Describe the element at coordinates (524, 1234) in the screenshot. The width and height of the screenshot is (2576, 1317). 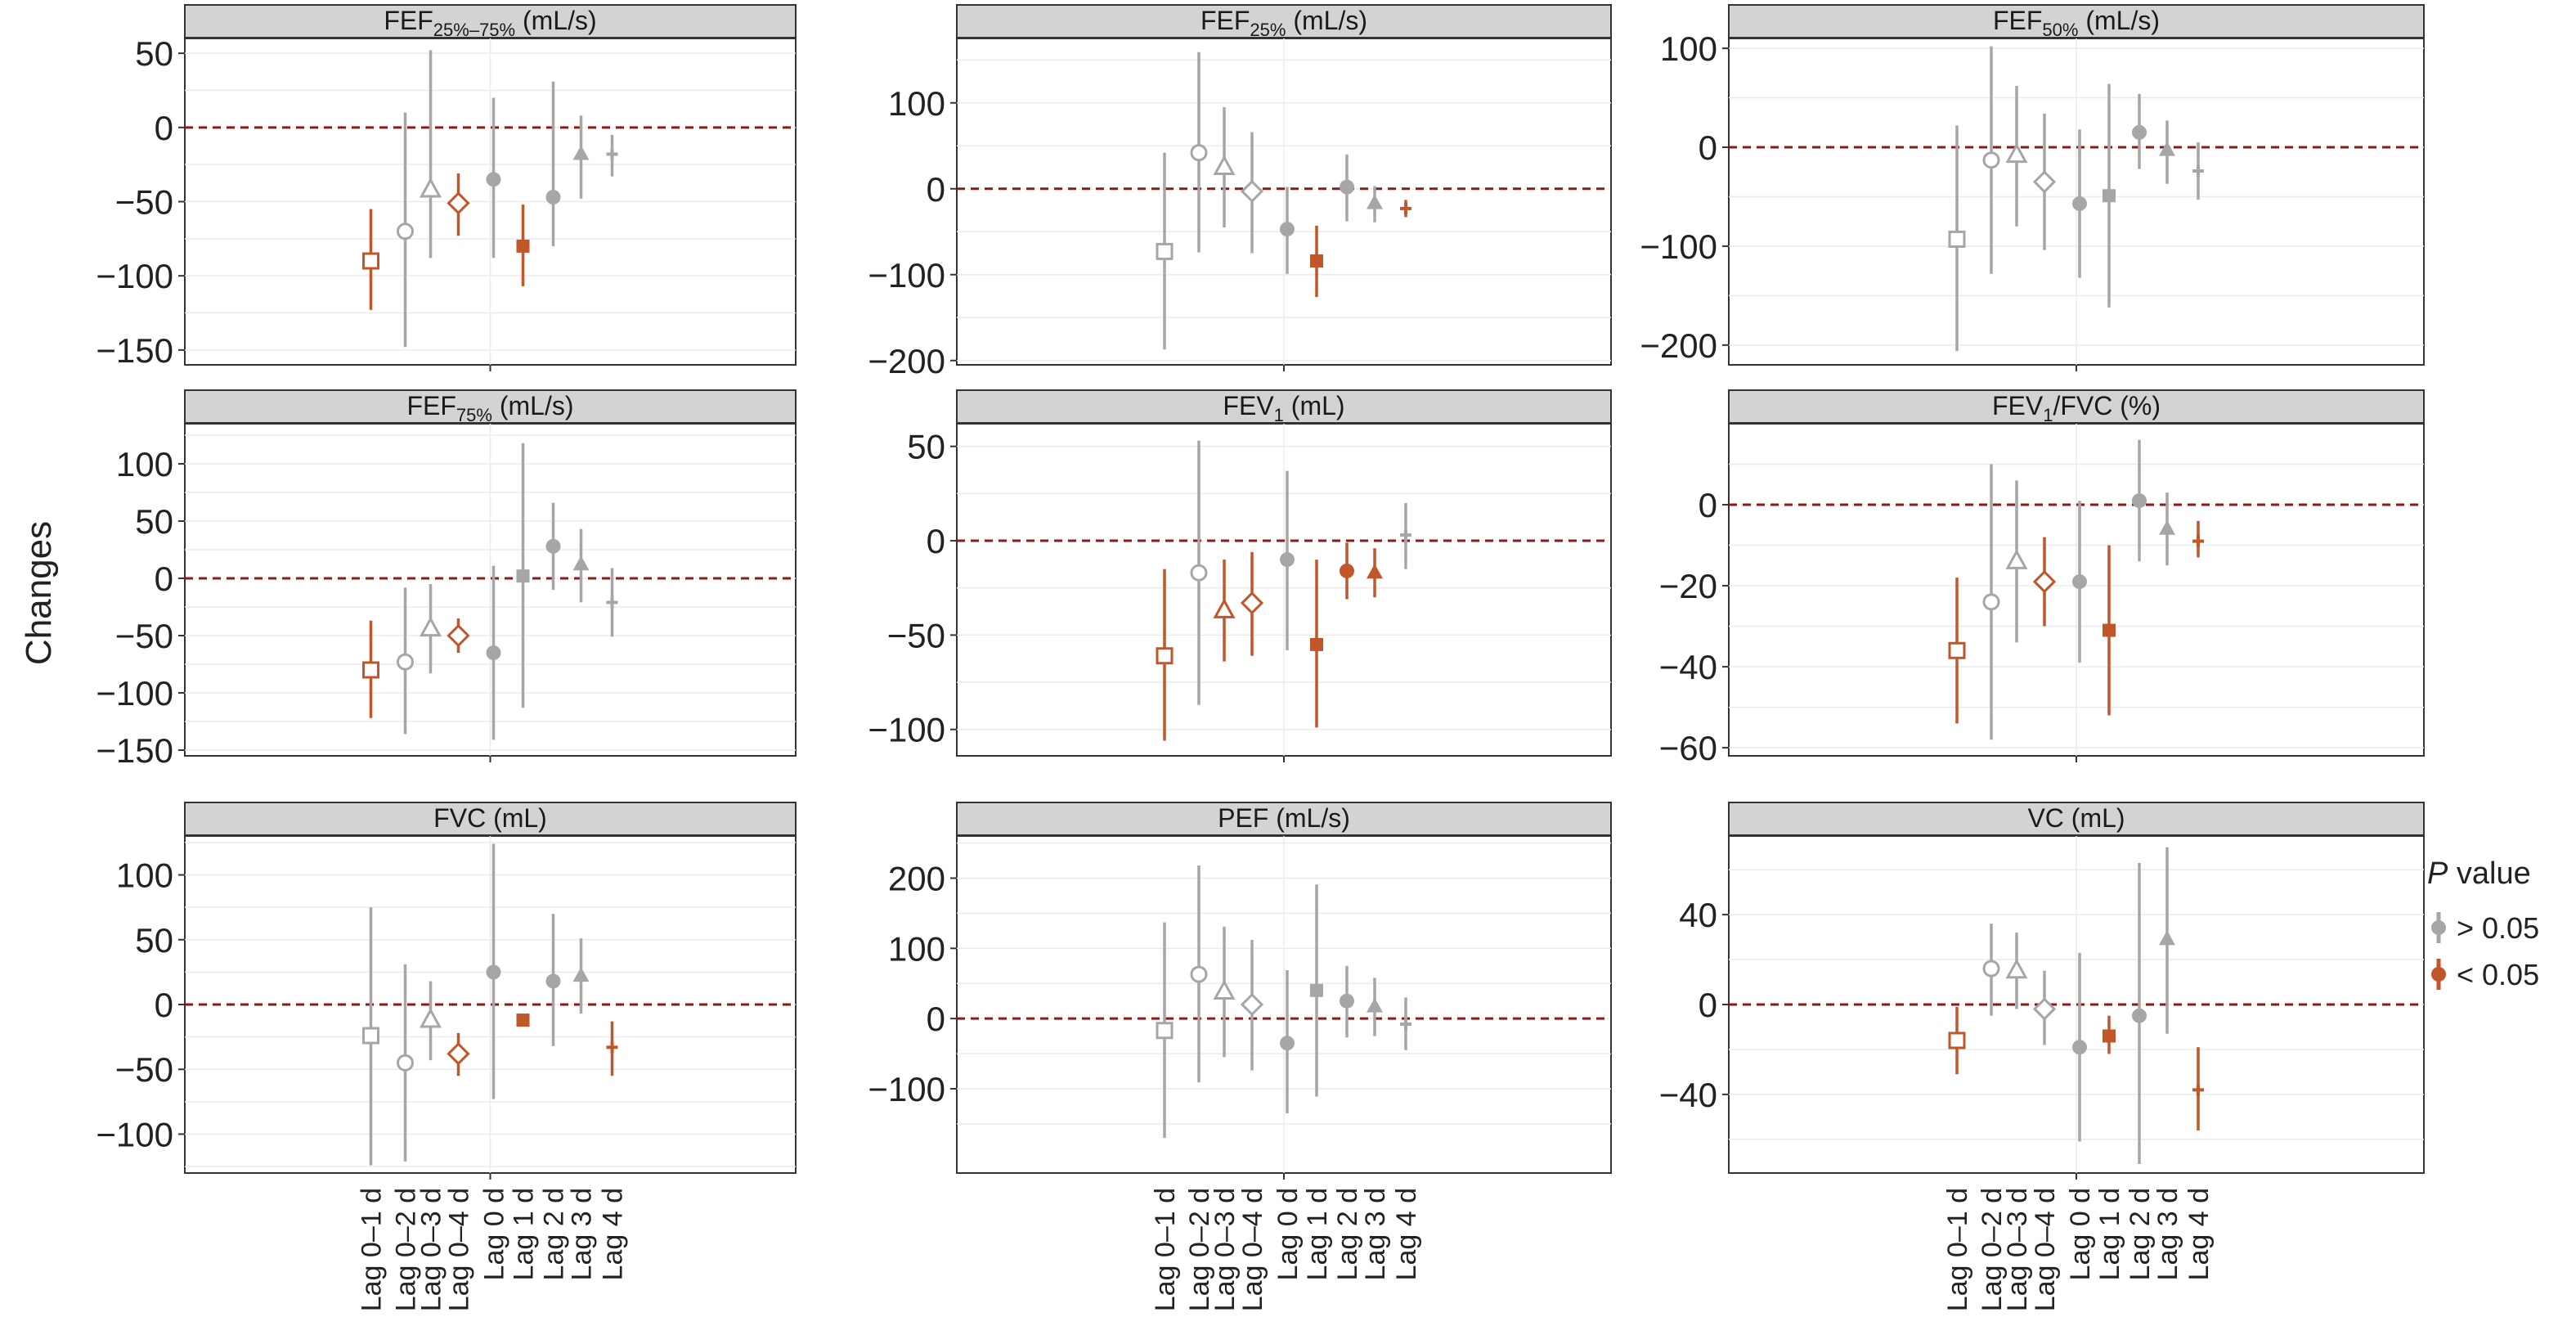
I see `x-tick-label: Lag 1 d` at that location.